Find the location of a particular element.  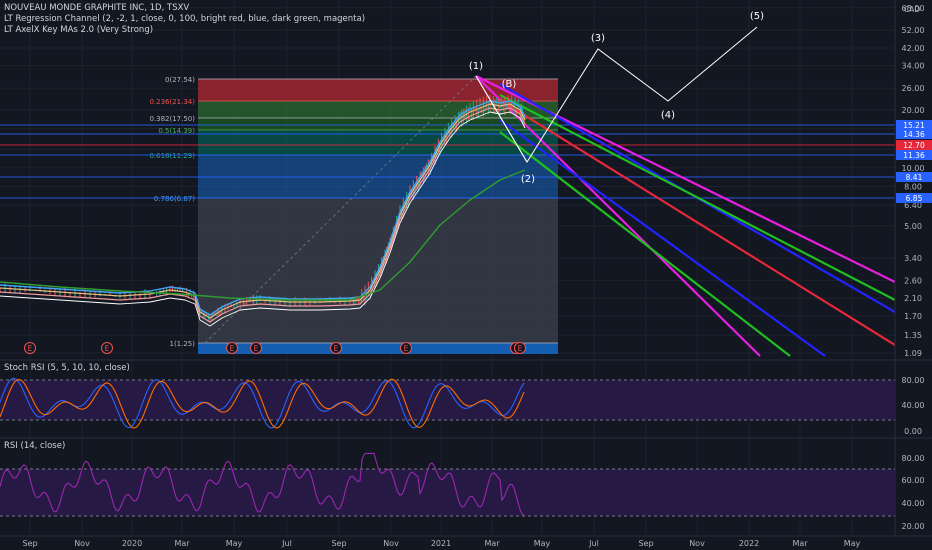

time-tick-label: 2021 is located at coordinates (441, 543).